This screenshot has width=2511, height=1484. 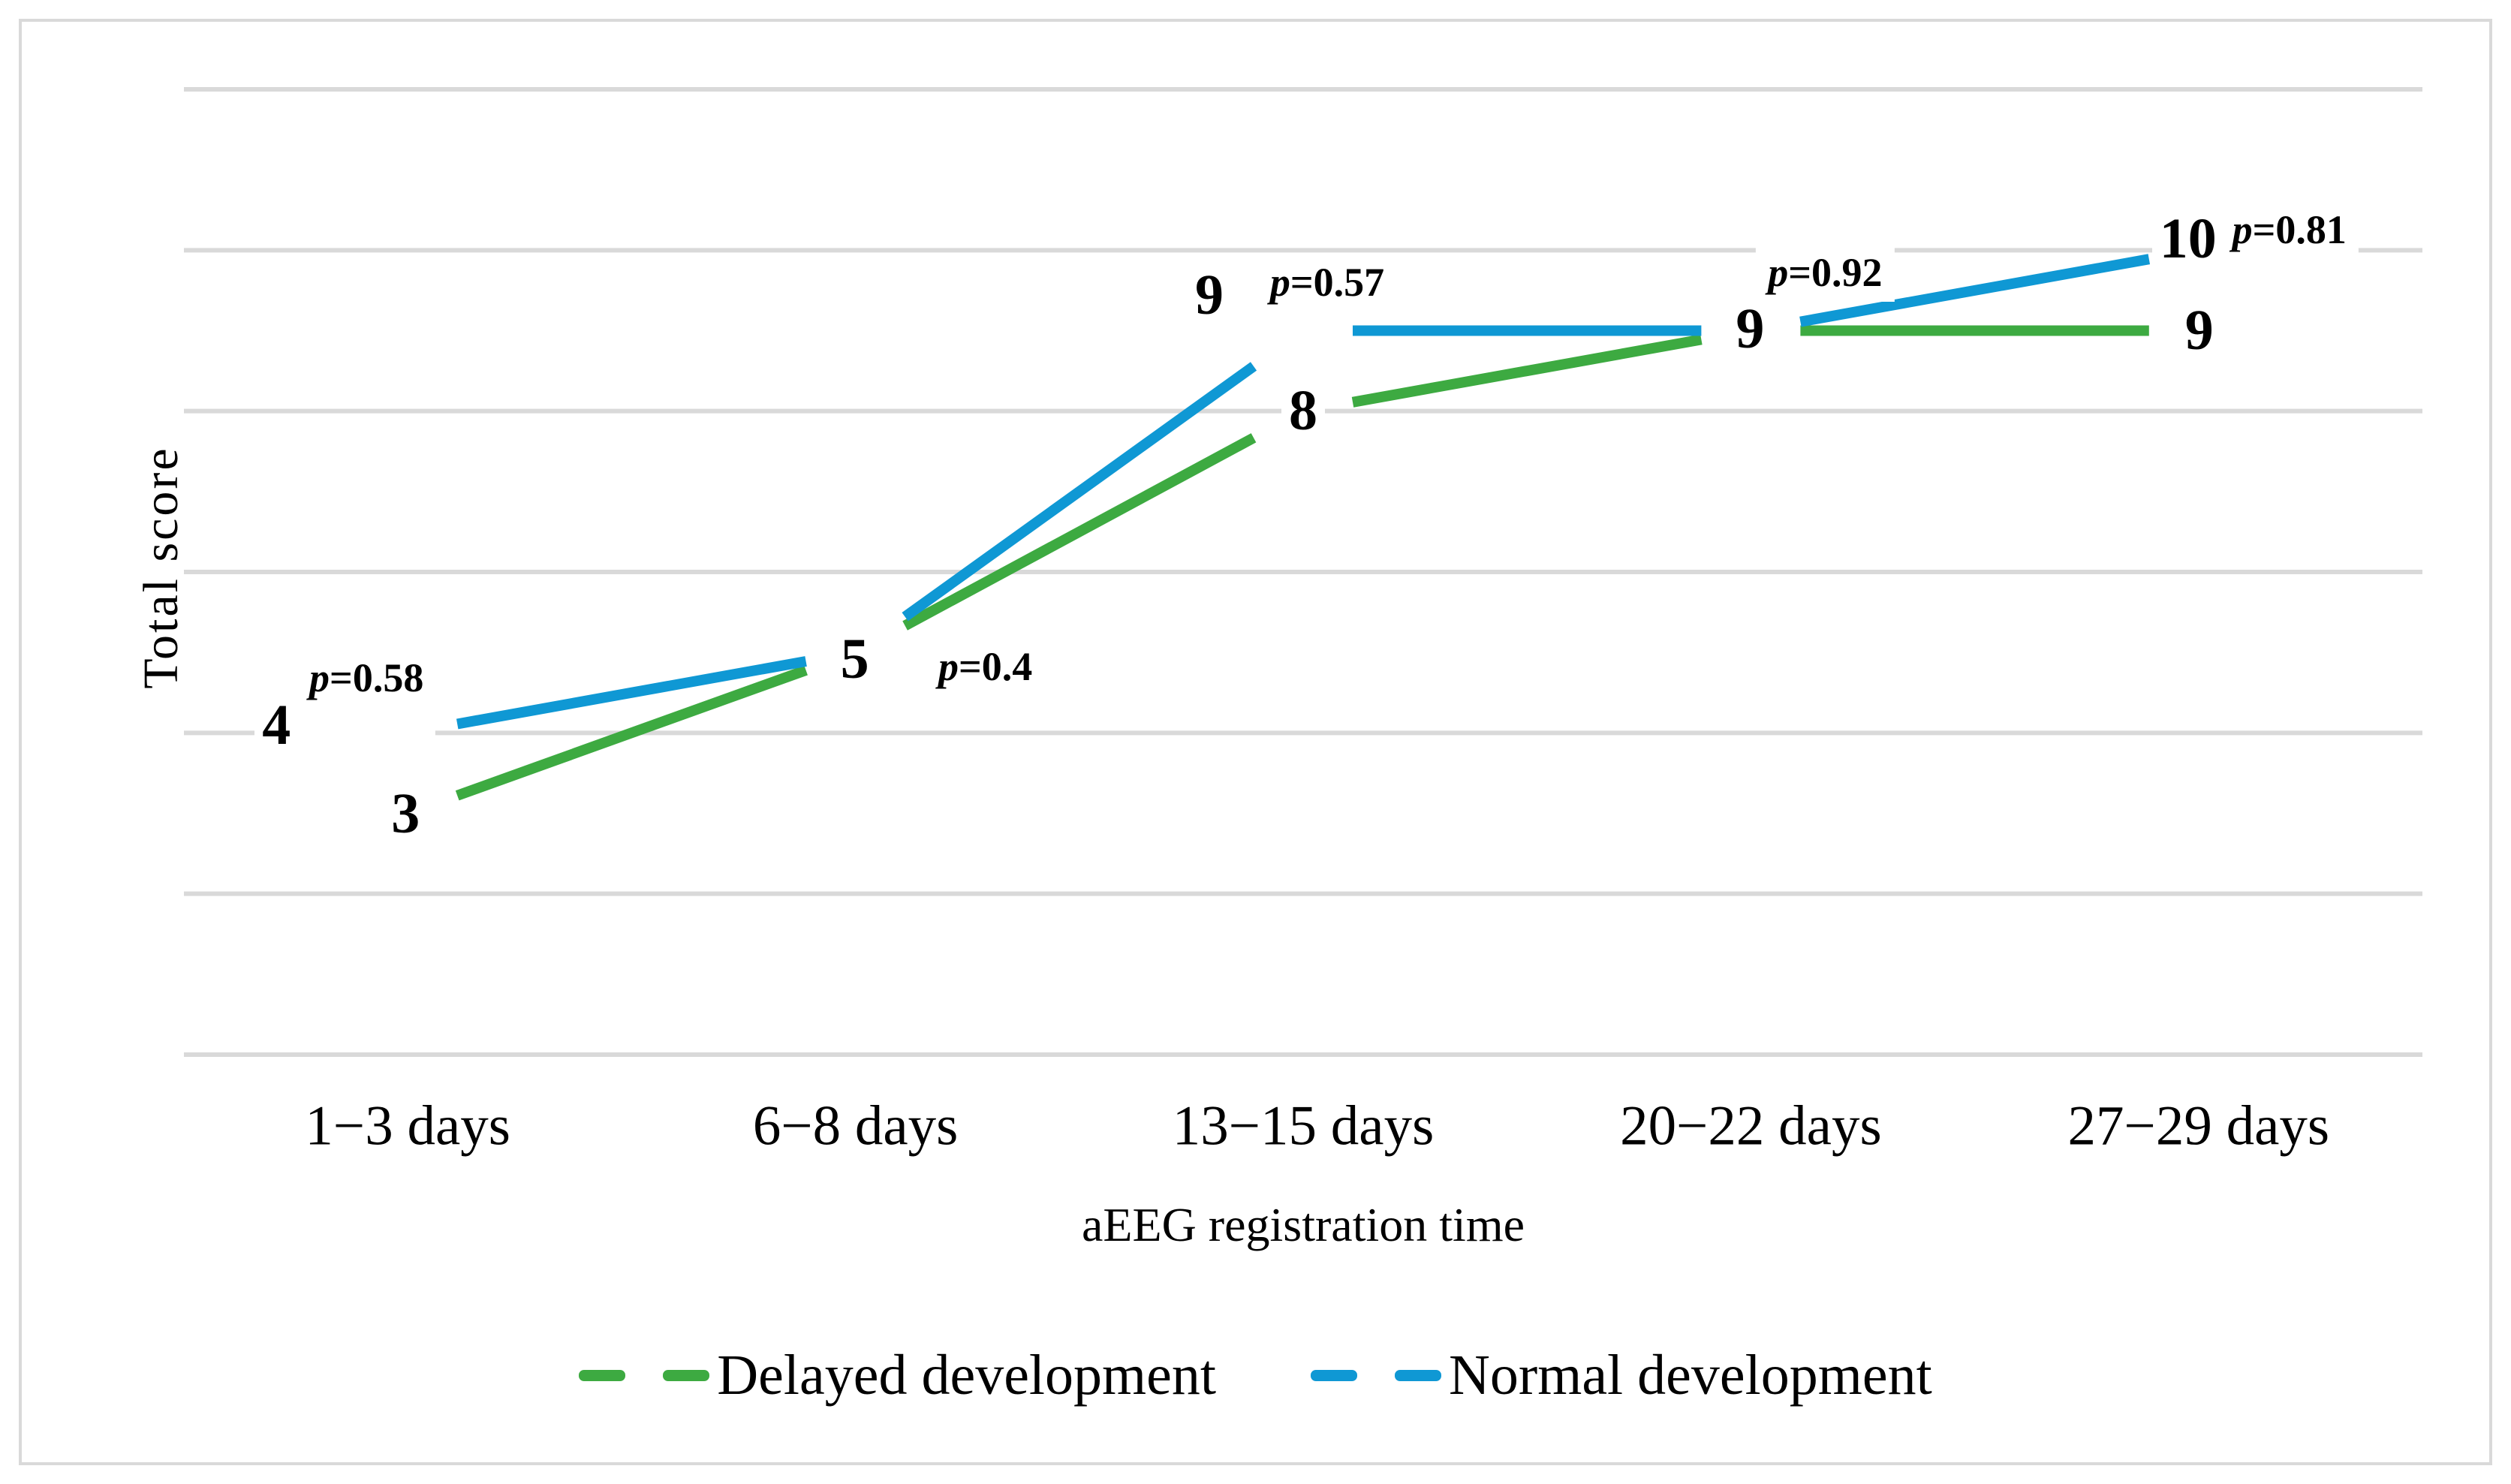 What do you see at coordinates (2188, 239) in the screenshot?
I see `value-label: 10` at bounding box center [2188, 239].